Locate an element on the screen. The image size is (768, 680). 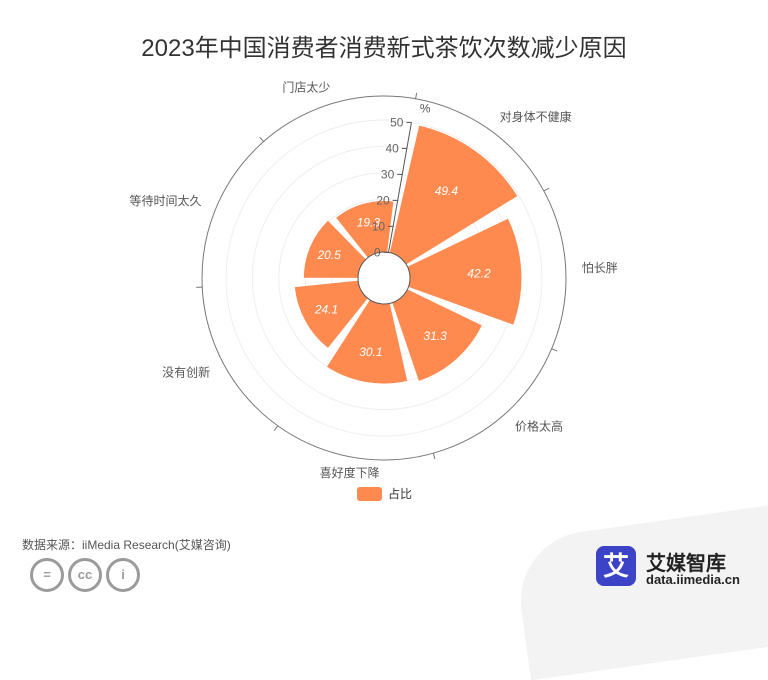
data-label: 49.4 is located at coordinates (447, 191).